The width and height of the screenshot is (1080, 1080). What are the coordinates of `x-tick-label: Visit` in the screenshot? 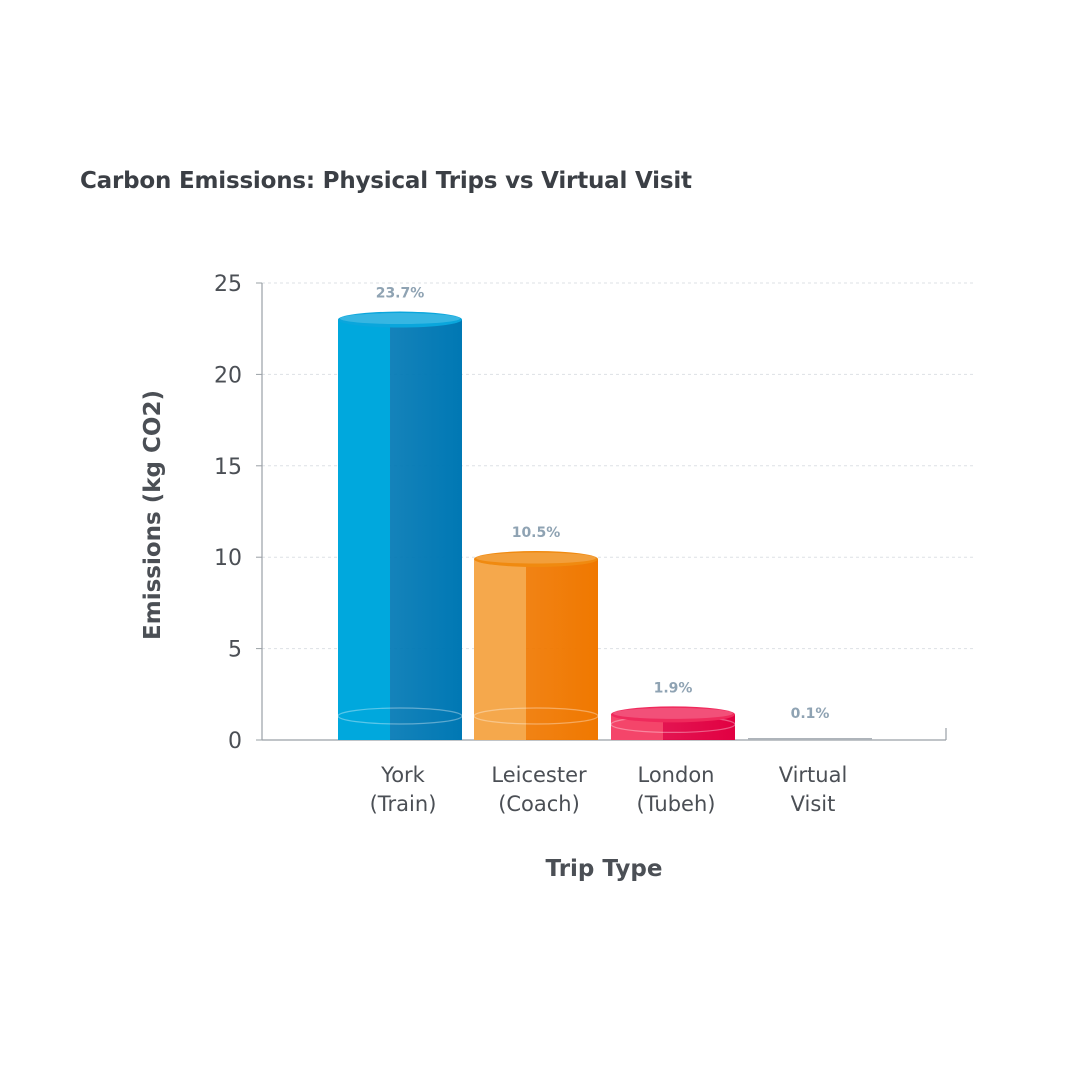 It's located at (813, 804).